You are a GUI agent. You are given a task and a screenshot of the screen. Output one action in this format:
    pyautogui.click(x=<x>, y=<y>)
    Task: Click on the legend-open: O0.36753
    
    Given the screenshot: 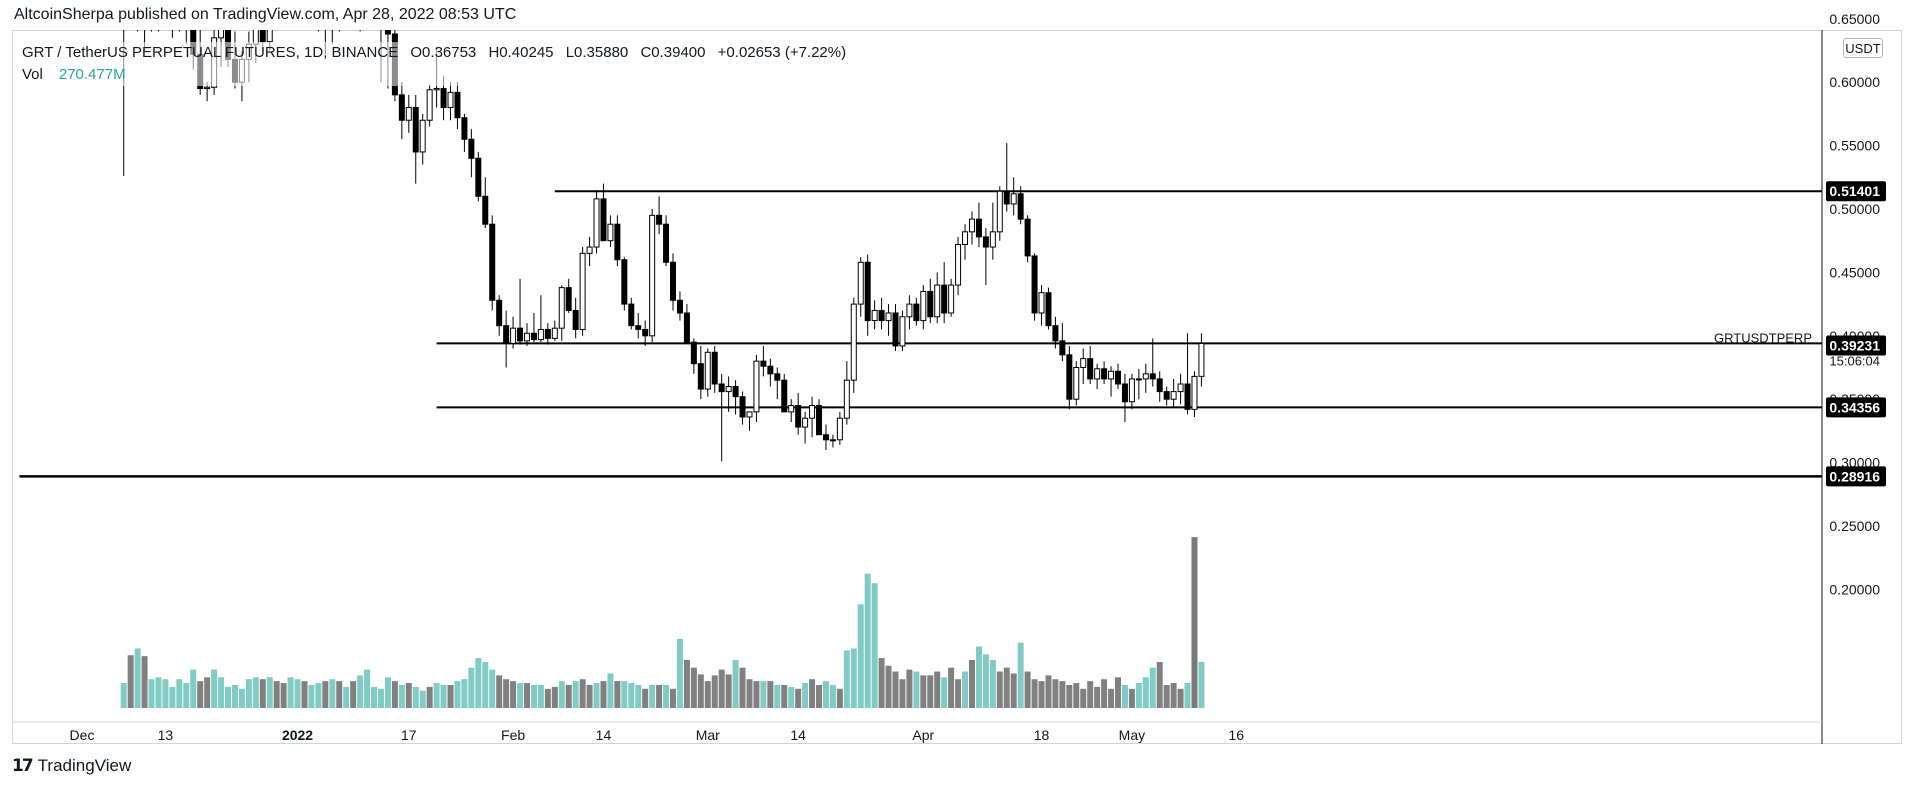 What is the action you would take?
    pyautogui.click(x=443, y=52)
    